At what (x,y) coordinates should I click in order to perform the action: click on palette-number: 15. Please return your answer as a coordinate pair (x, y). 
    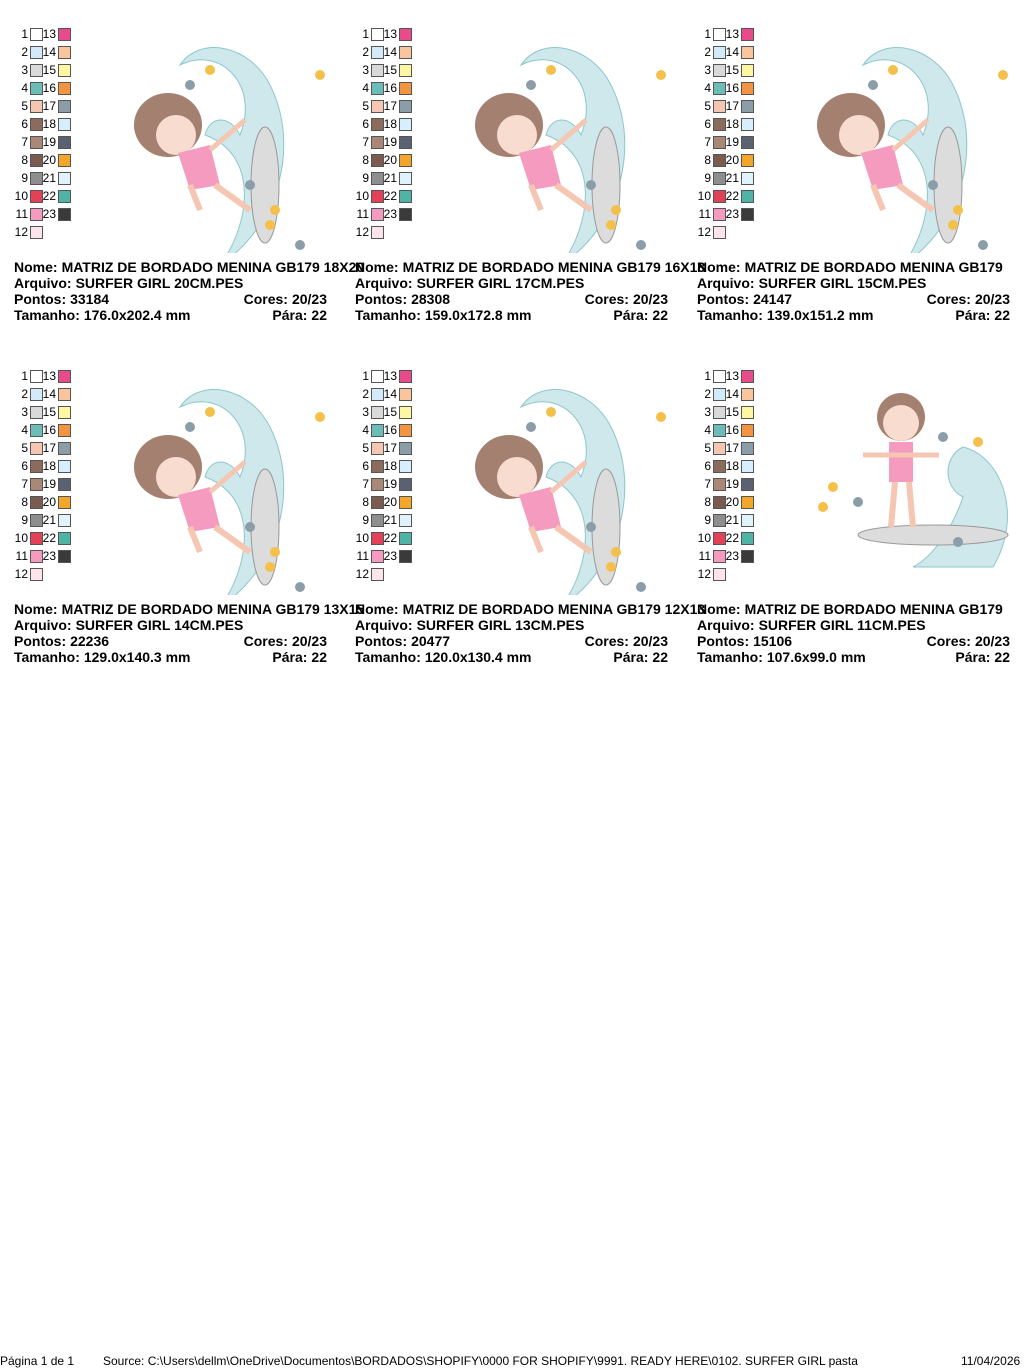
    Looking at the image, I should click on (732, 70).